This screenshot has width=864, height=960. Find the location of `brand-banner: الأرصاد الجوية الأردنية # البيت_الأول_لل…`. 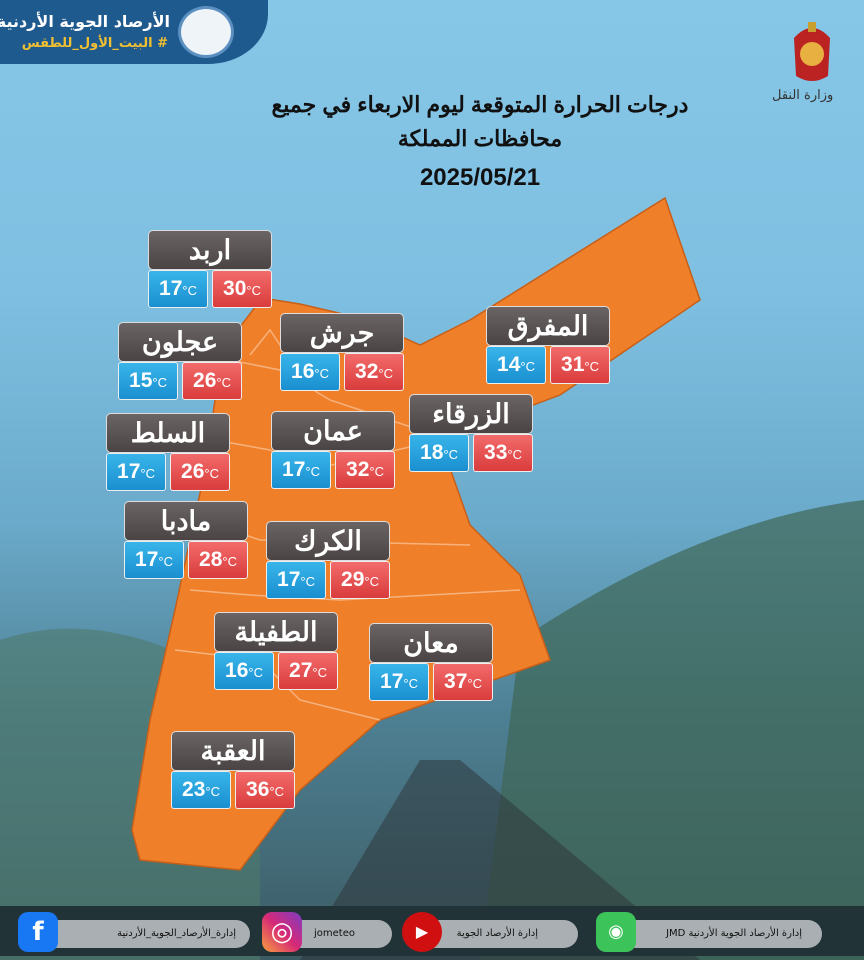

brand-banner: الأرصاد الجوية الأردنية # البيت_الأول_لل… is located at coordinates (134, 32).